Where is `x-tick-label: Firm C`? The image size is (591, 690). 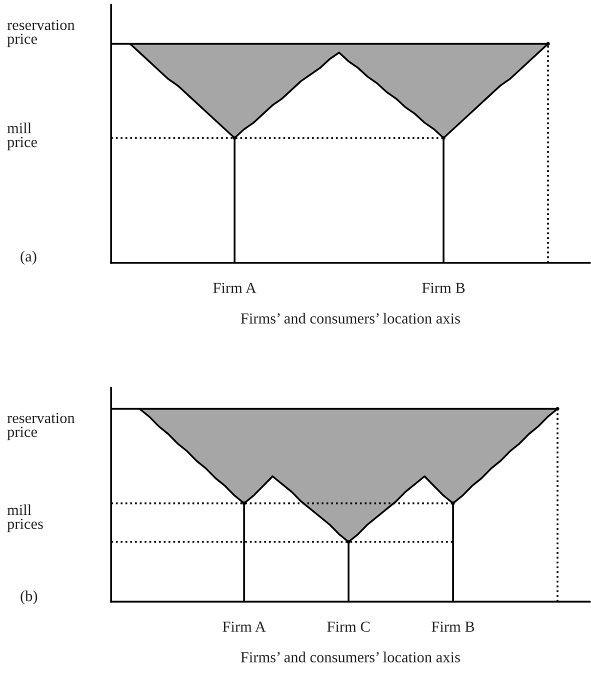
x-tick-label: Firm C is located at coordinates (348, 627).